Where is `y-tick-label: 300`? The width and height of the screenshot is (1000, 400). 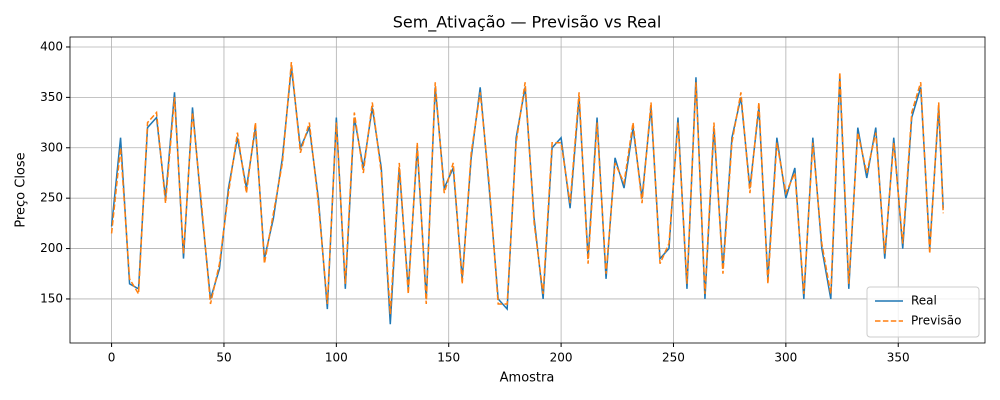 y-tick-label: 300 is located at coordinates (51, 147).